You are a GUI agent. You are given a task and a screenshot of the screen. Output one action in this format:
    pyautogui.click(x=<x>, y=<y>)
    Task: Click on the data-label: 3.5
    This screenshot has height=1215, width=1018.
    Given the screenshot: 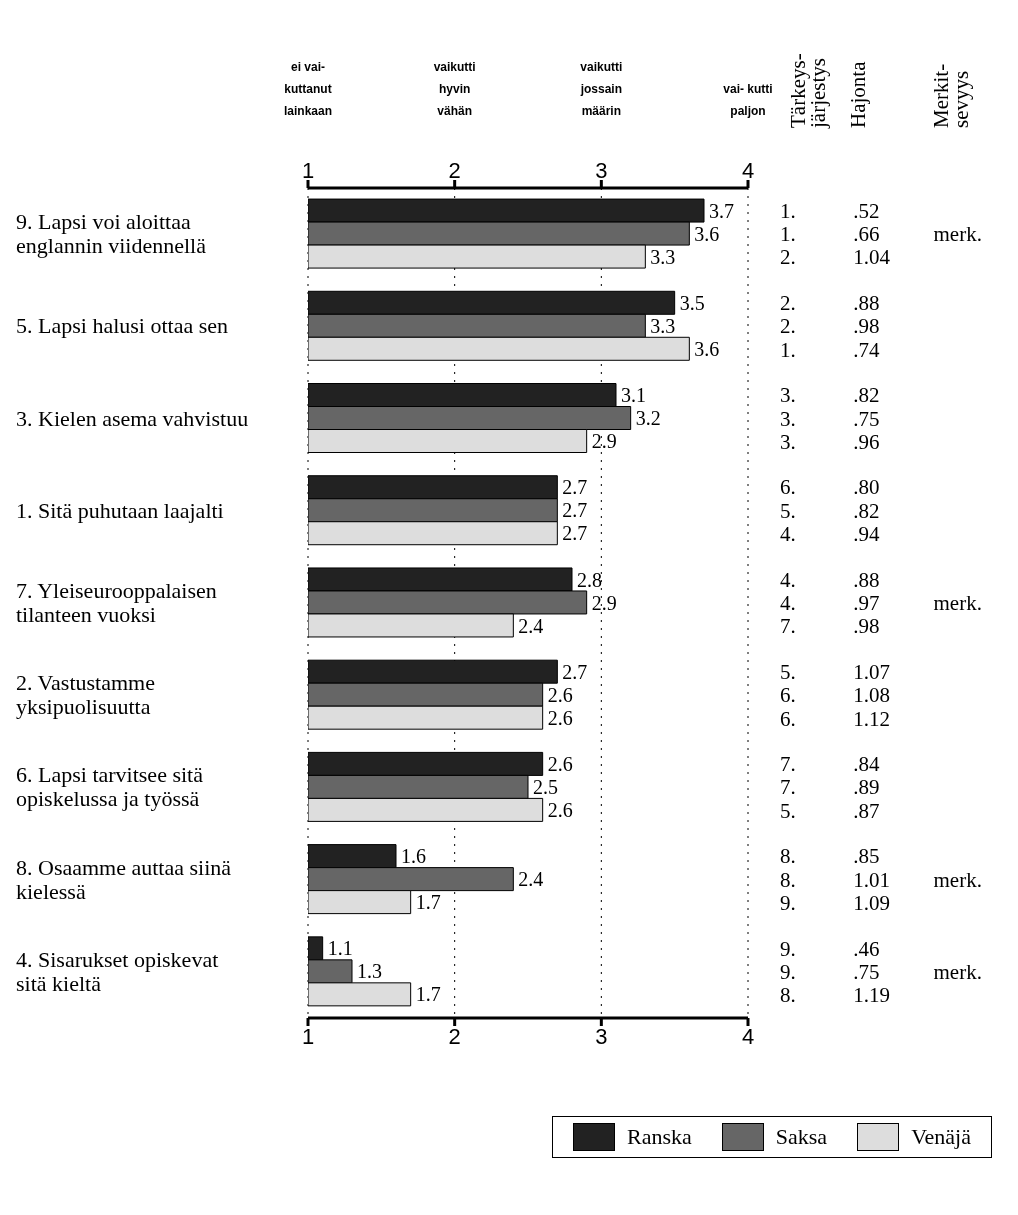 What is the action you would take?
    pyautogui.click(x=692, y=302)
    